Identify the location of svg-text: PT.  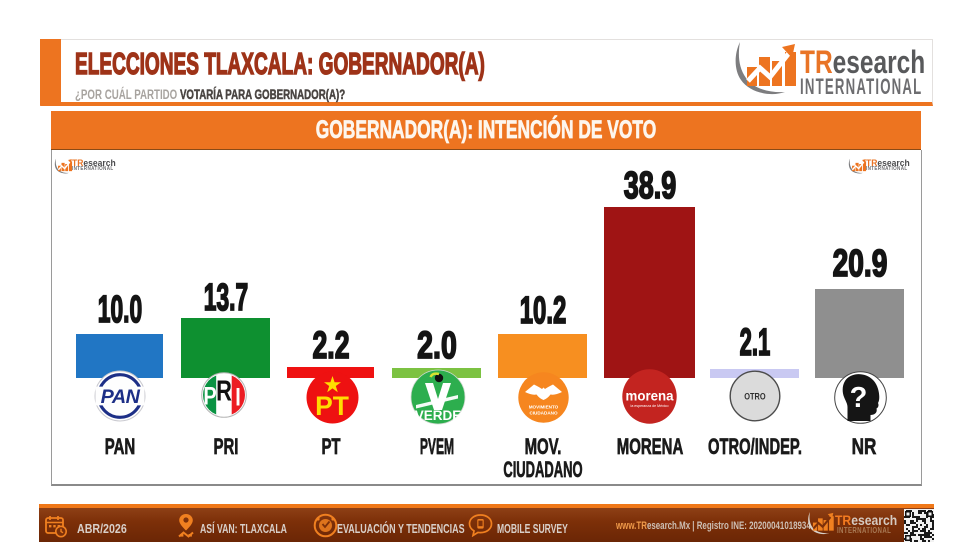
(332, 406).